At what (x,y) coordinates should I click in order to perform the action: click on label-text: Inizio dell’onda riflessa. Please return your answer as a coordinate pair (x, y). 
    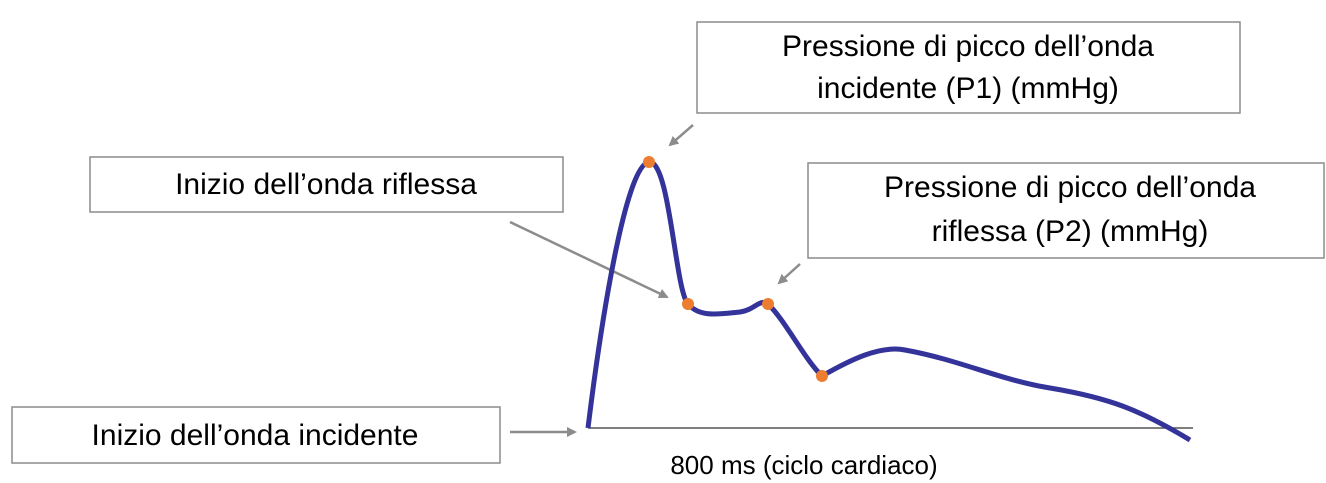
    Looking at the image, I should click on (326, 184).